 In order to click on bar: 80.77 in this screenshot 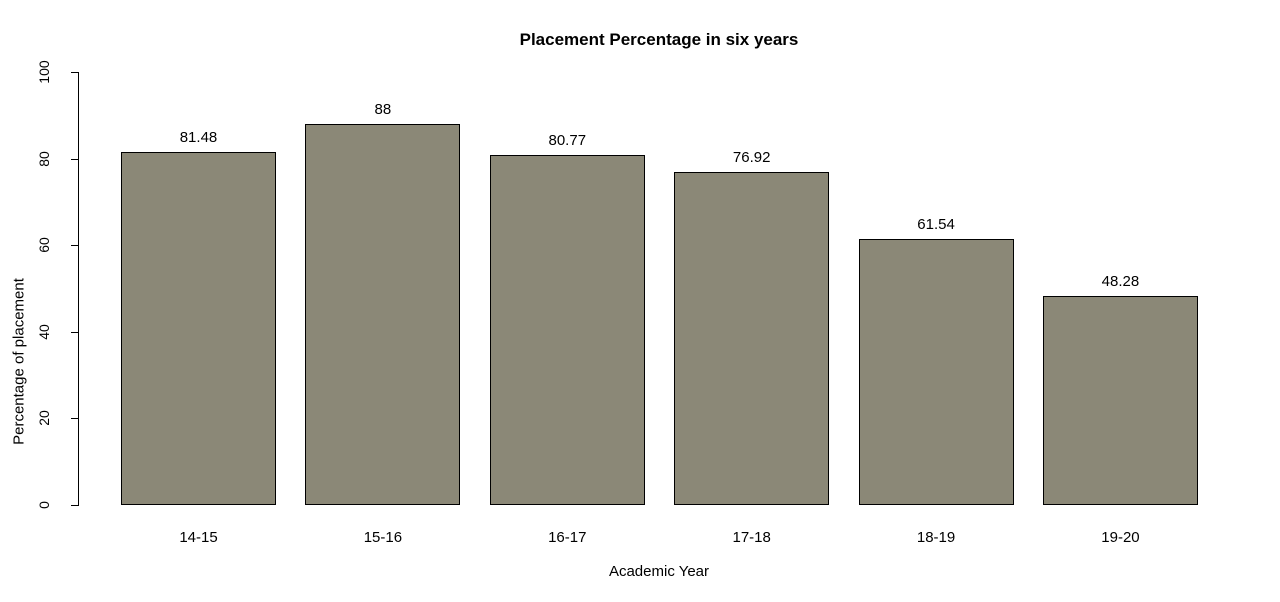, I will do `click(567, 318)`.